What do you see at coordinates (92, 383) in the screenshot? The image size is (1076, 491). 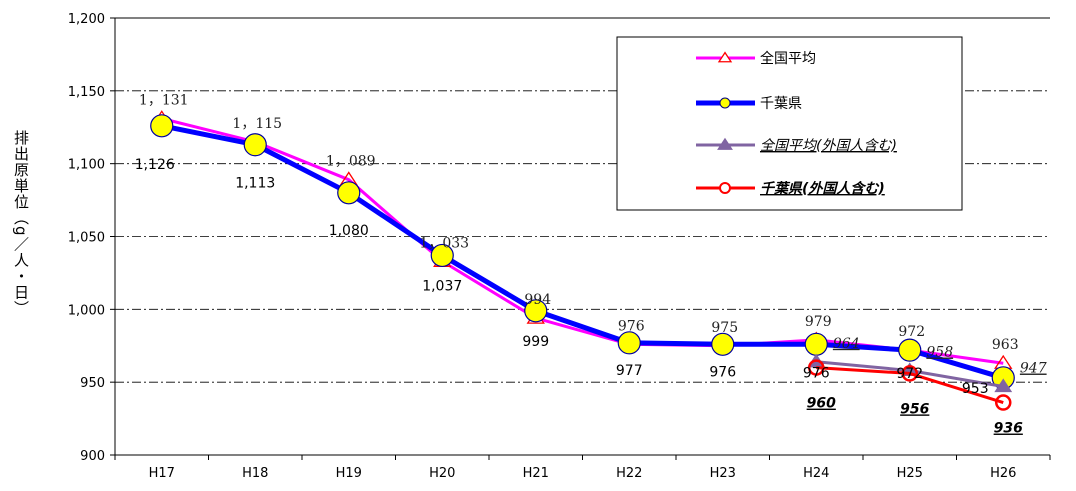 I see `y-tick-label: 950` at bounding box center [92, 383].